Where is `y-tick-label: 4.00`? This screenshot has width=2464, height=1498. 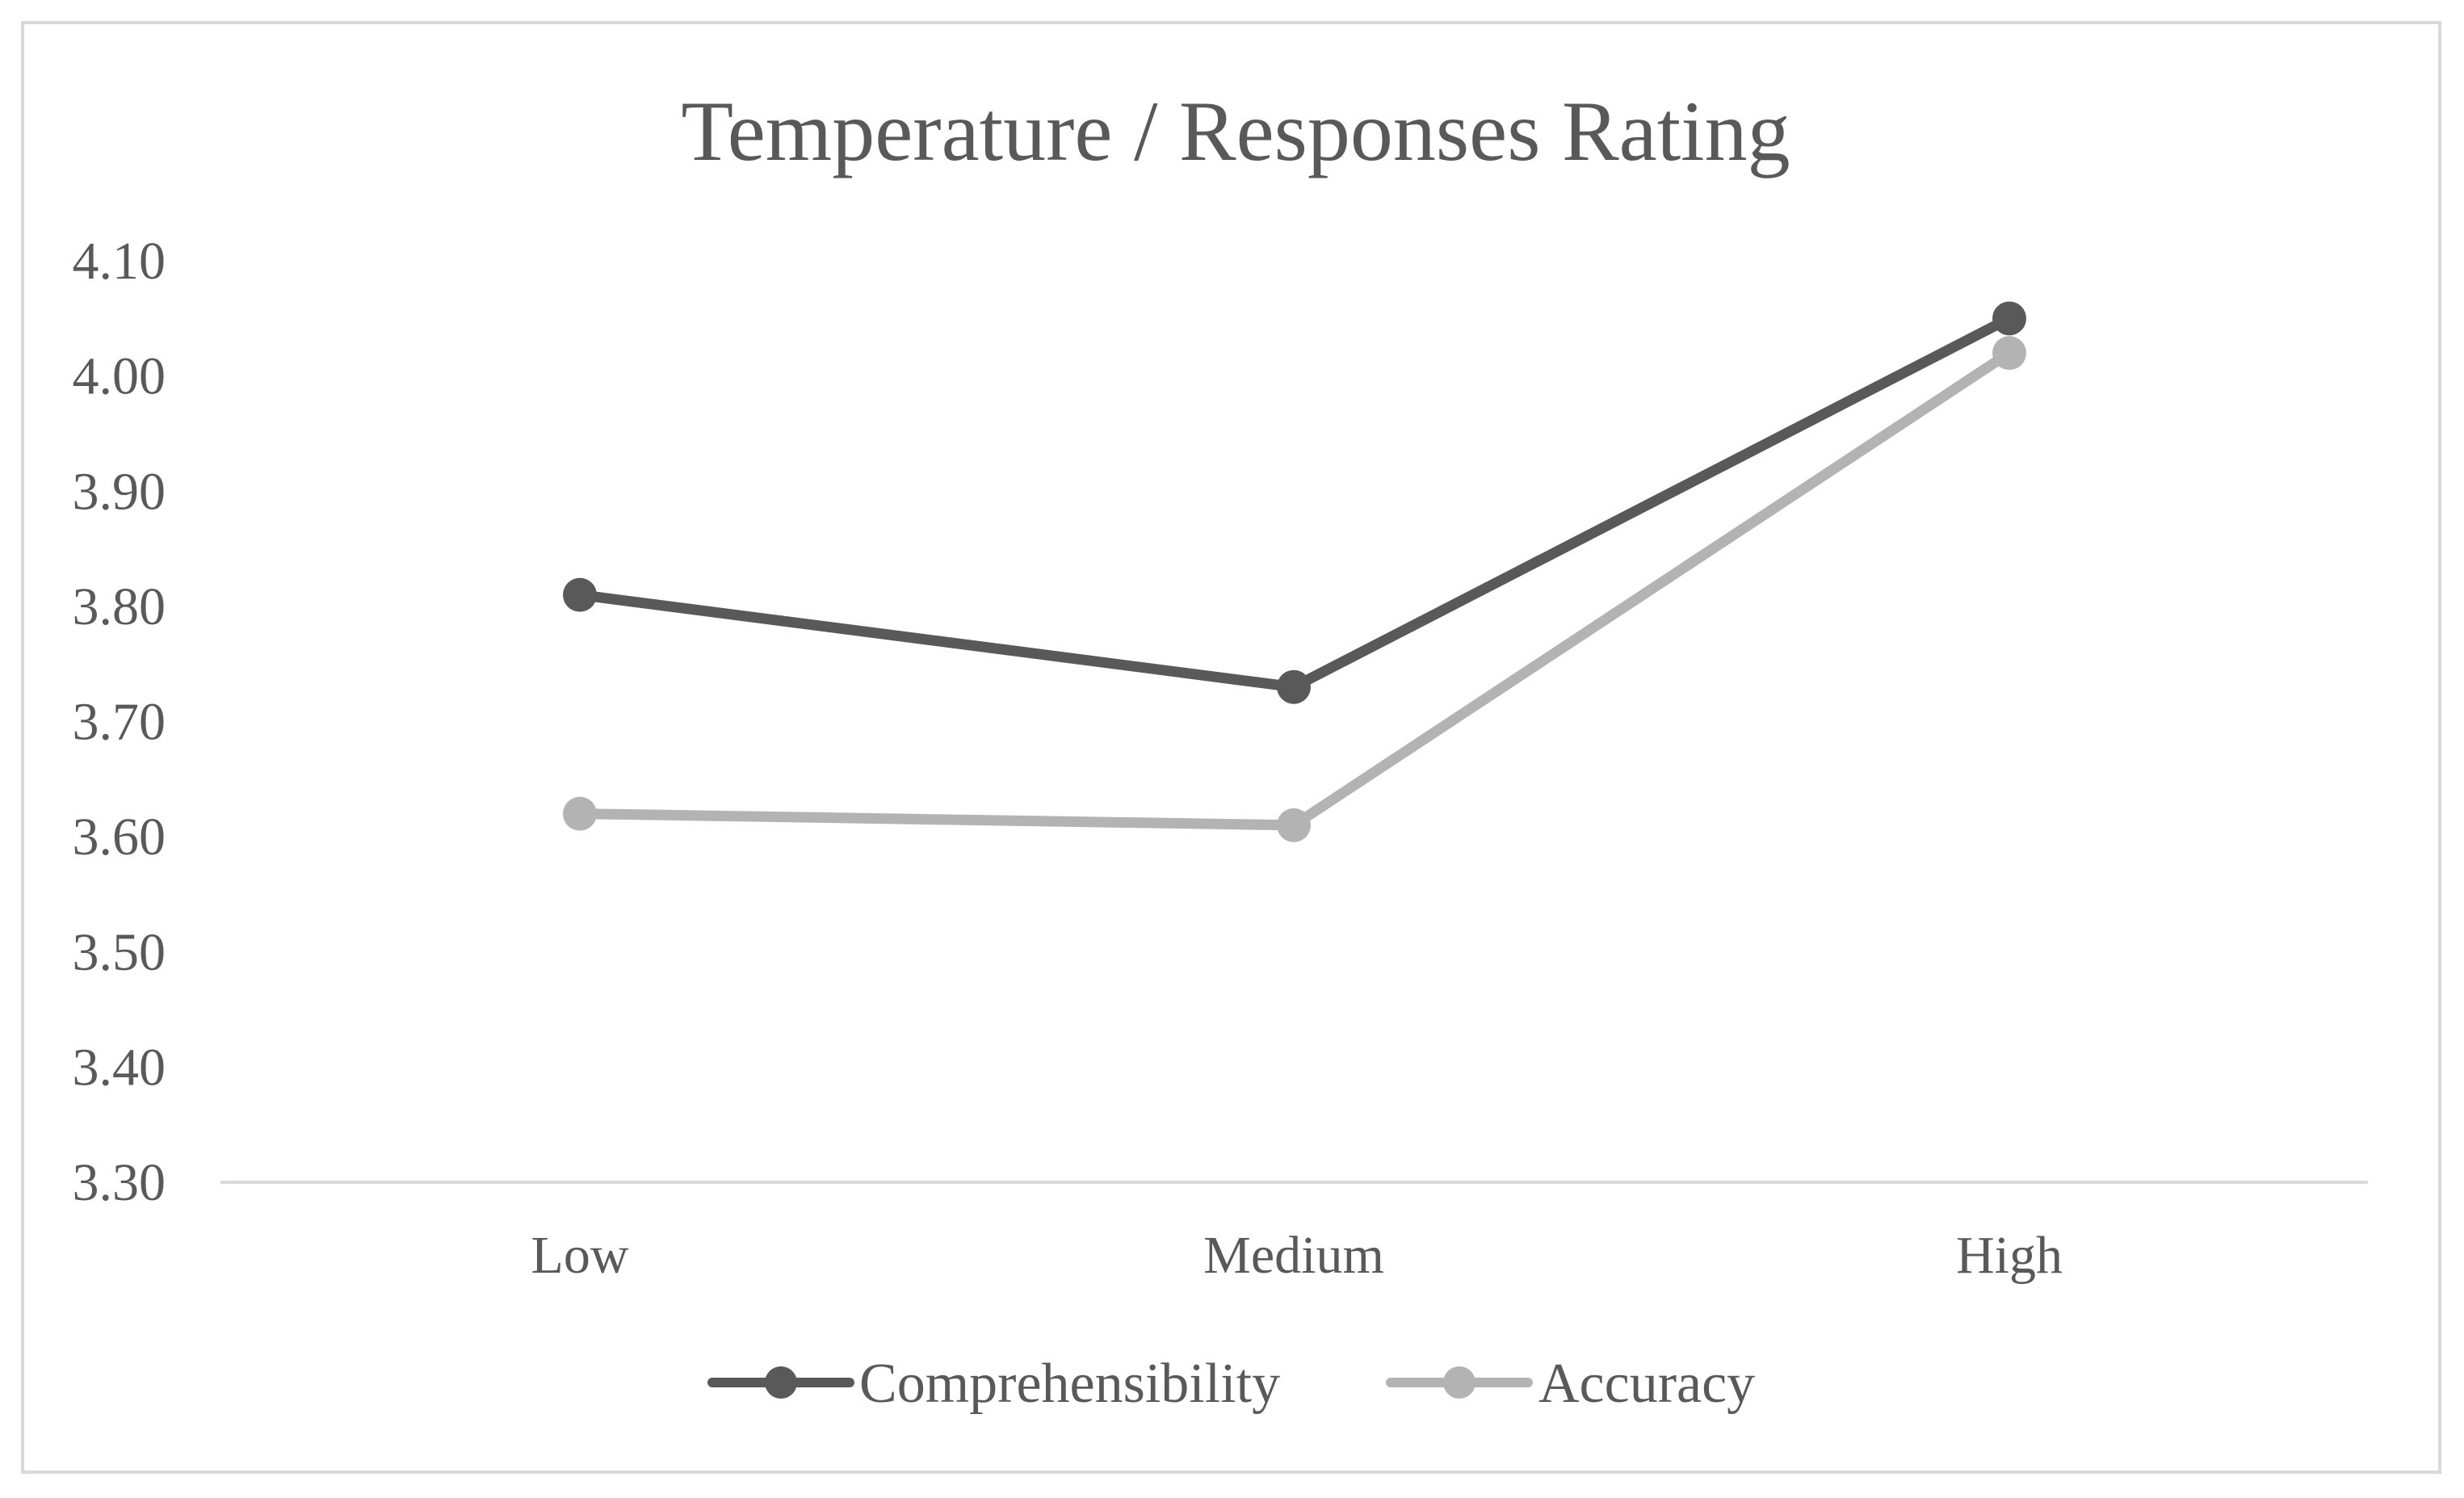 y-tick-label: 4.00 is located at coordinates (119, 376).